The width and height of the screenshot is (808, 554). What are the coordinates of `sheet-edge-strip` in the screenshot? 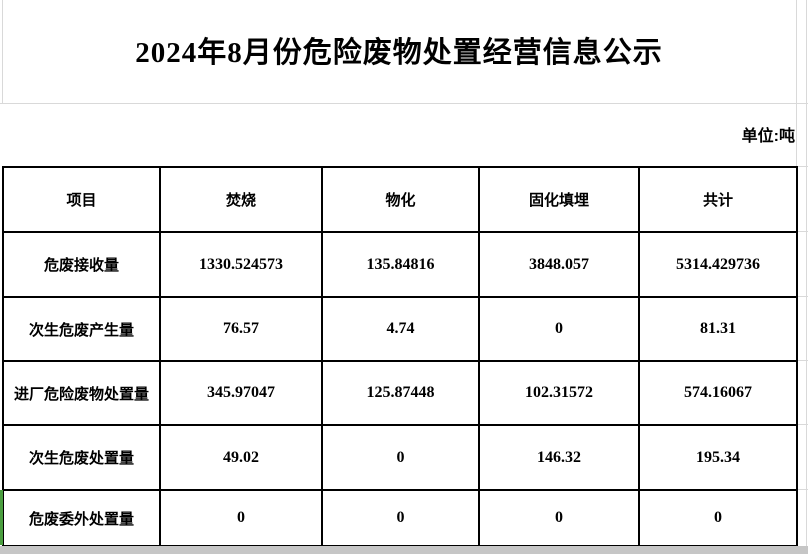 It's located at (404, 550).